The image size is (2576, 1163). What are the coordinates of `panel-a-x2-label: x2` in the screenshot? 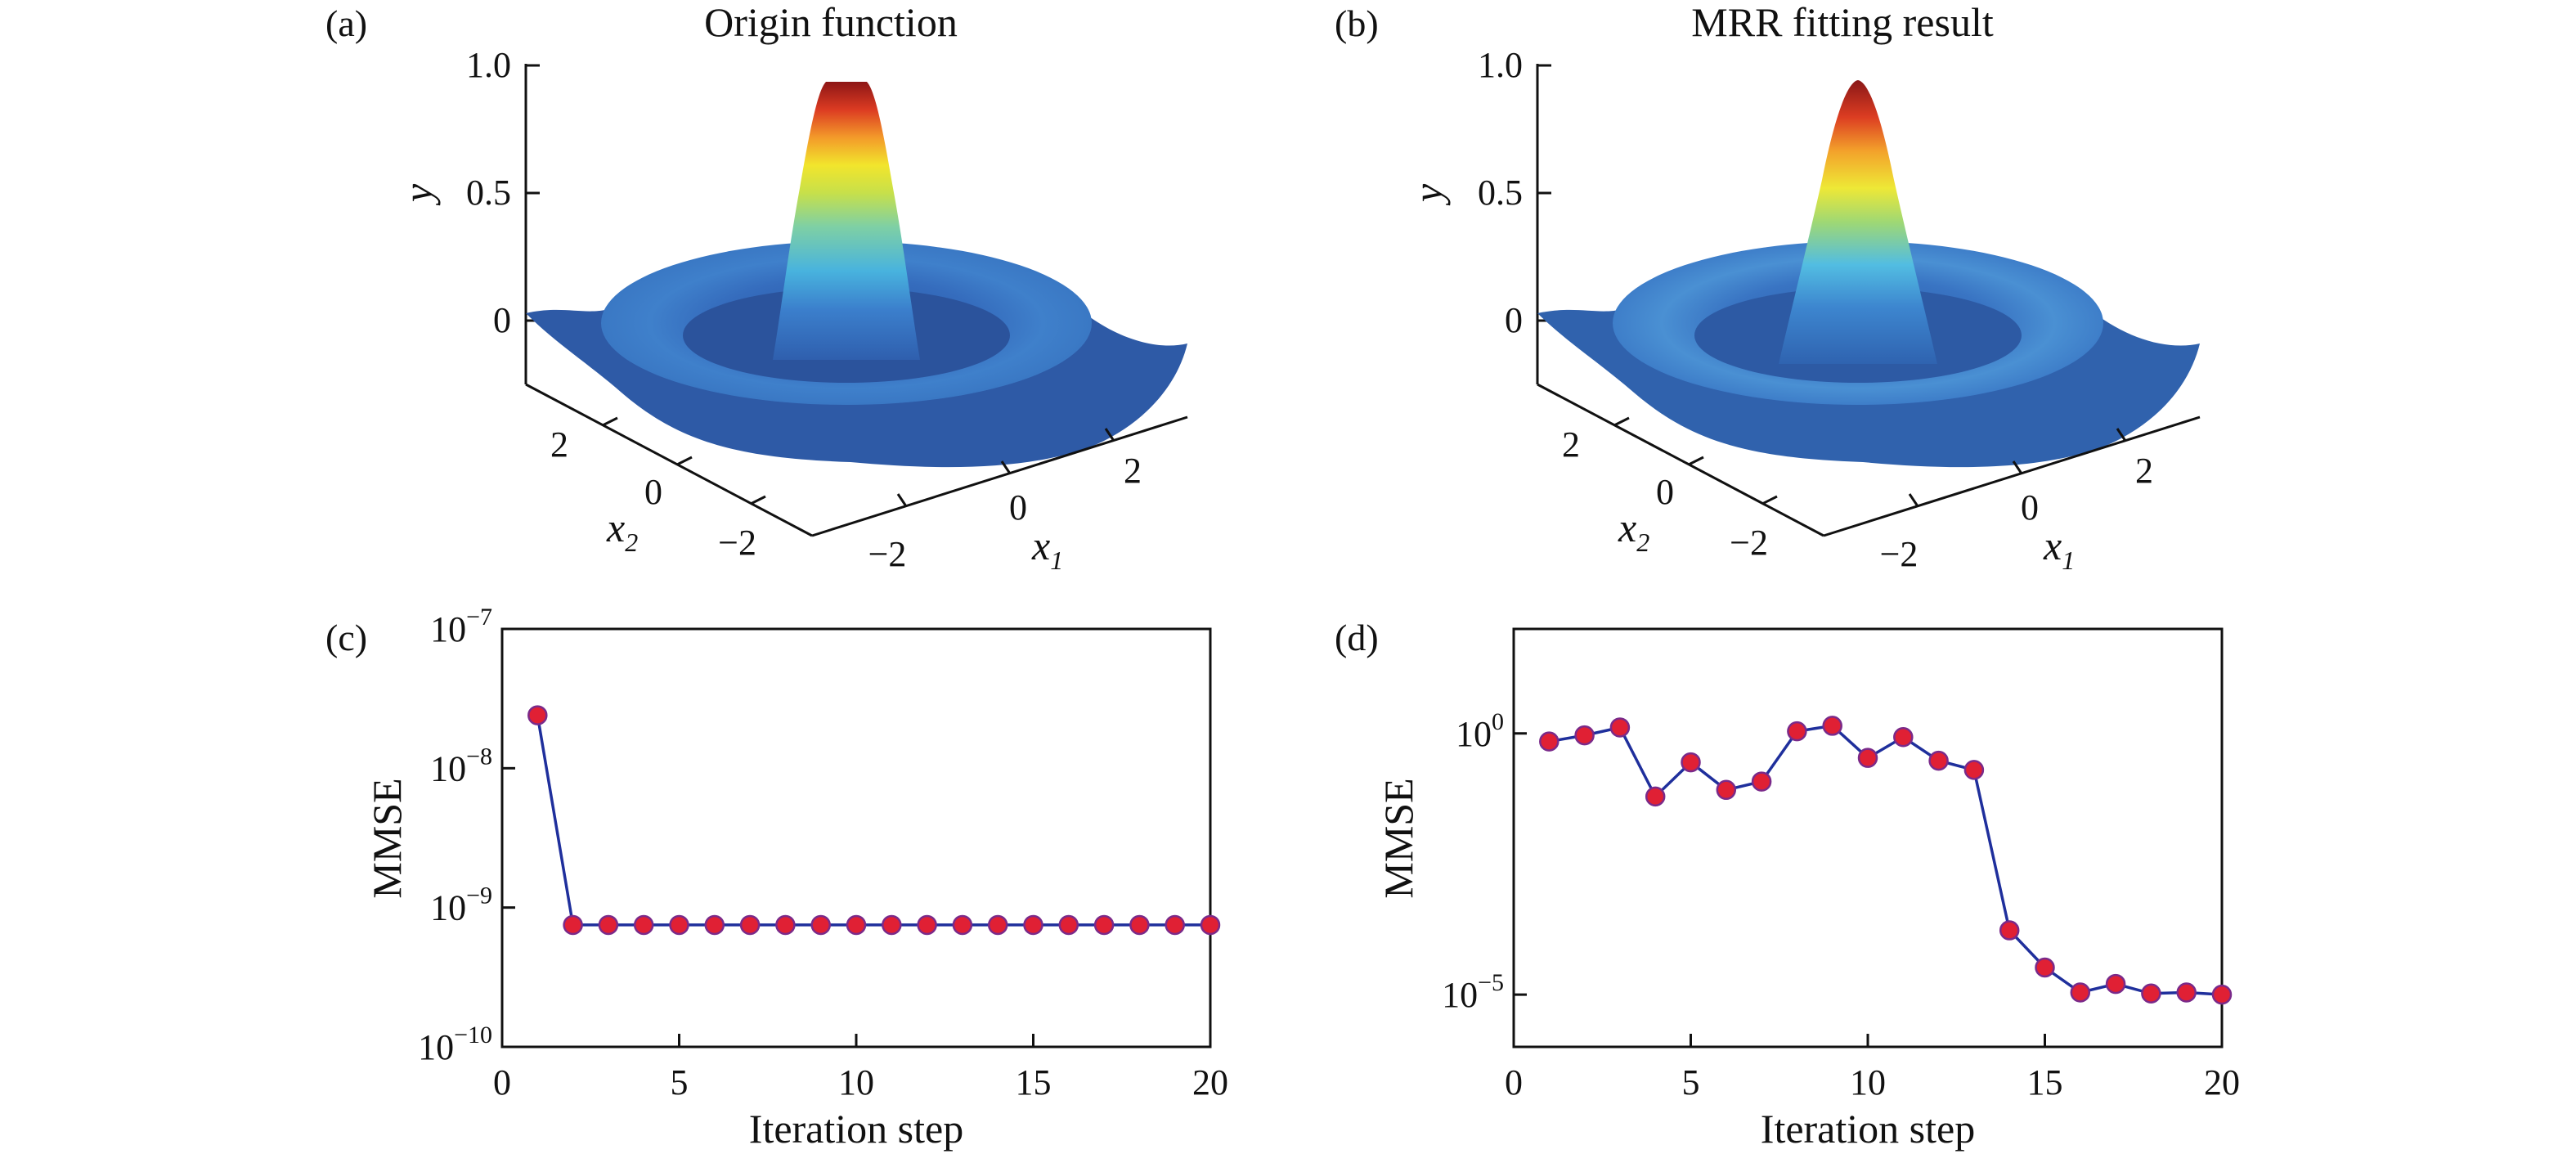 It's located at (622, 531).